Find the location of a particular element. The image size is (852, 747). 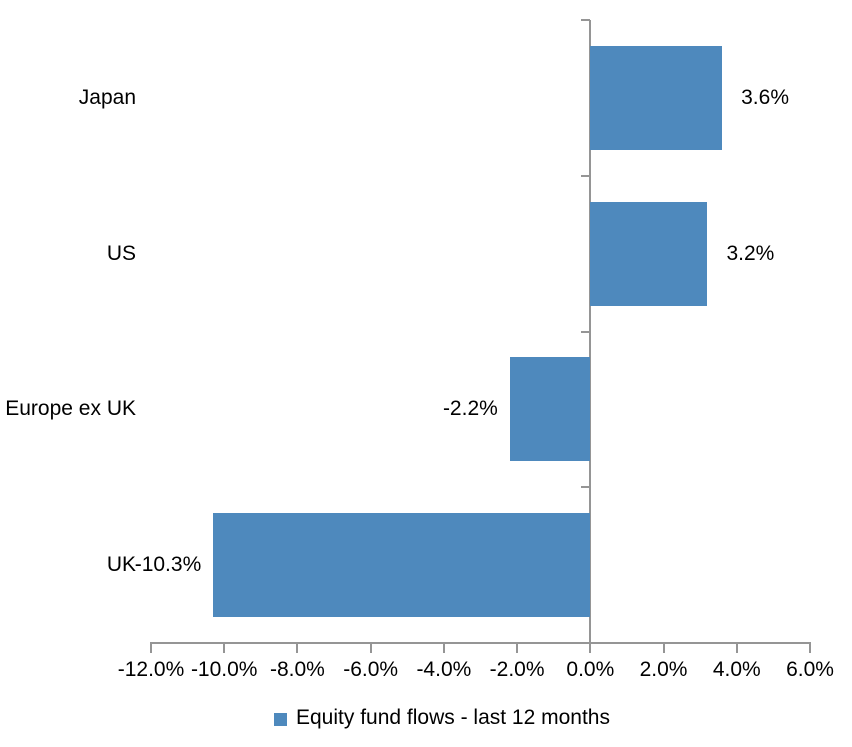

x-axis-tick-label: 6.0% is located at coordinates (810, 669).